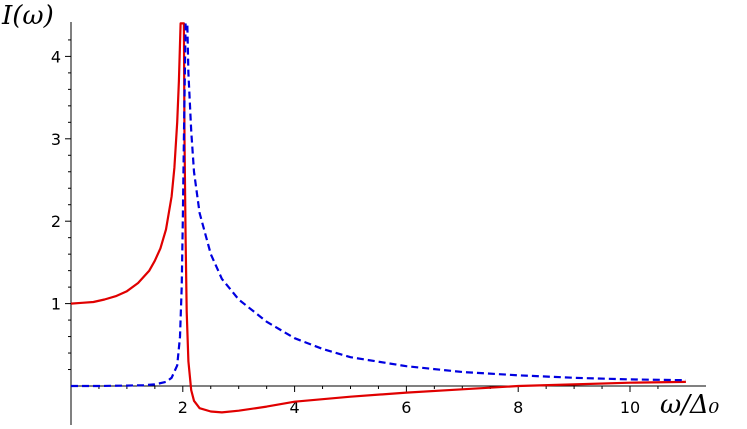  Describe the element at coordinates (56, 139) in the screenshot. I see `y-tick-label: 3` at that location.